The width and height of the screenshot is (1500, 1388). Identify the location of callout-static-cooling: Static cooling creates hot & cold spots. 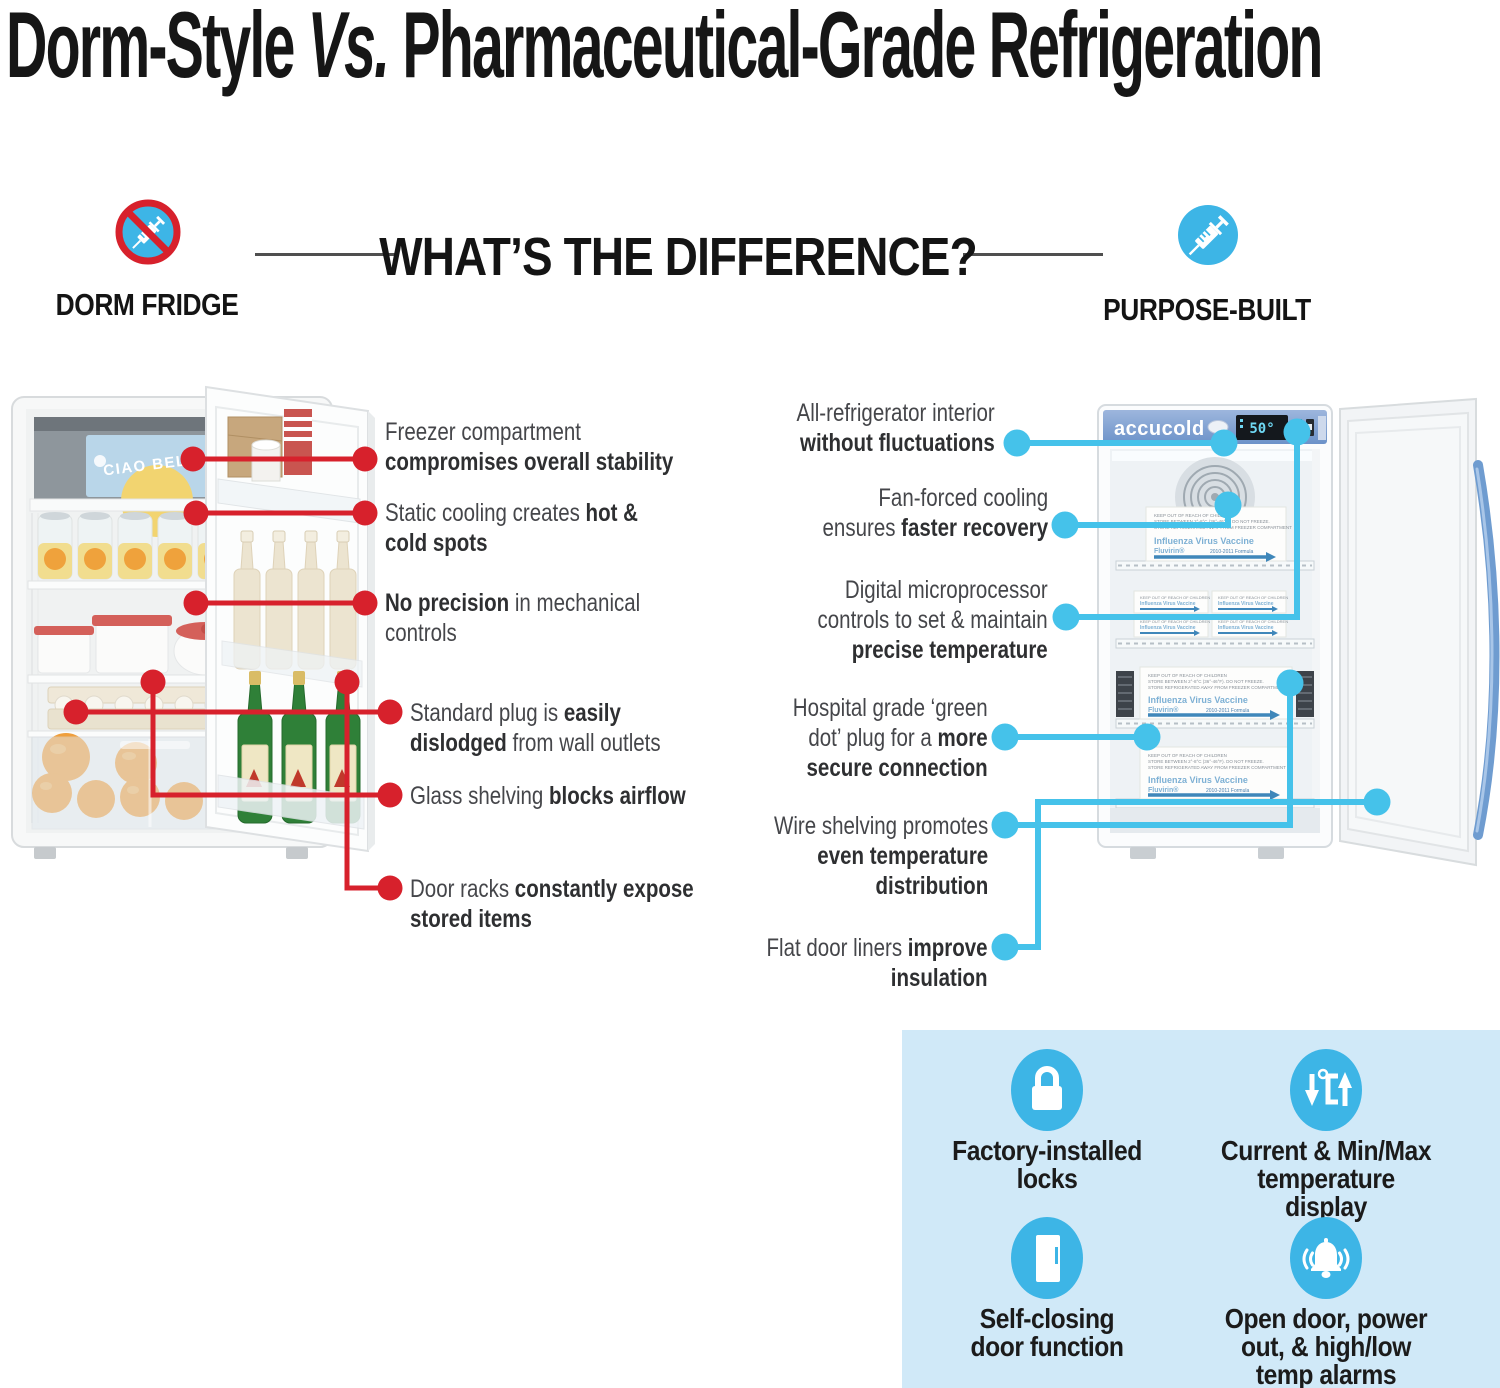
(511, 528).